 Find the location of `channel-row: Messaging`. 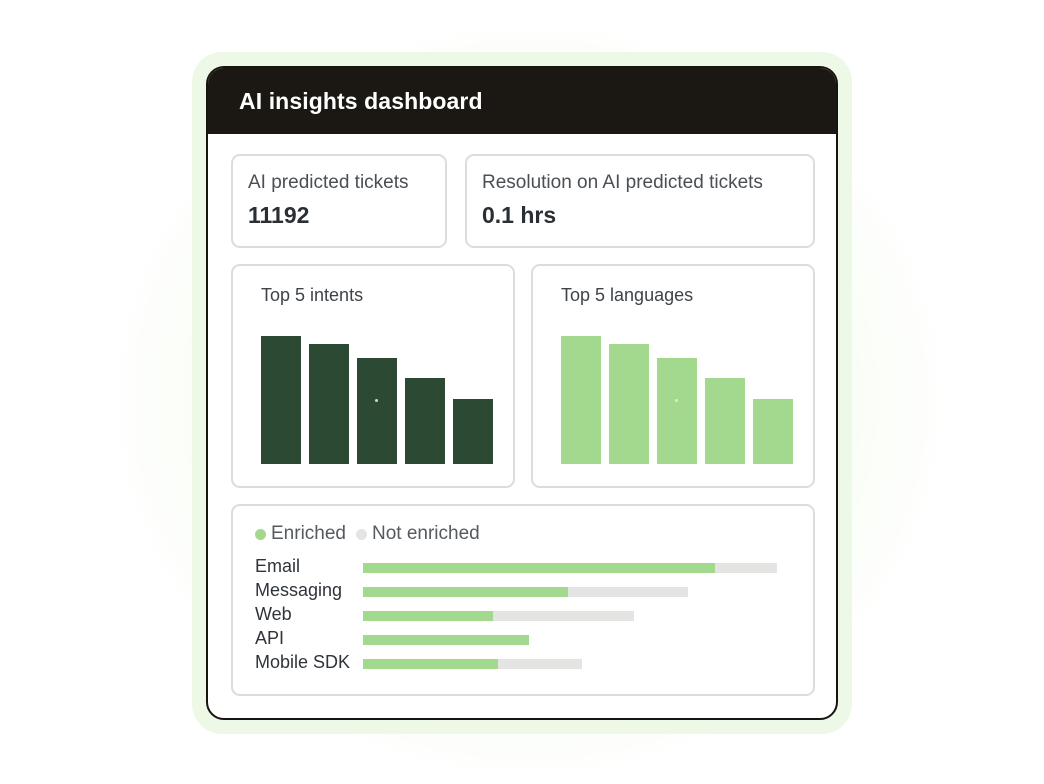

channel-row: Messaging is located at coordinates (535, 592).